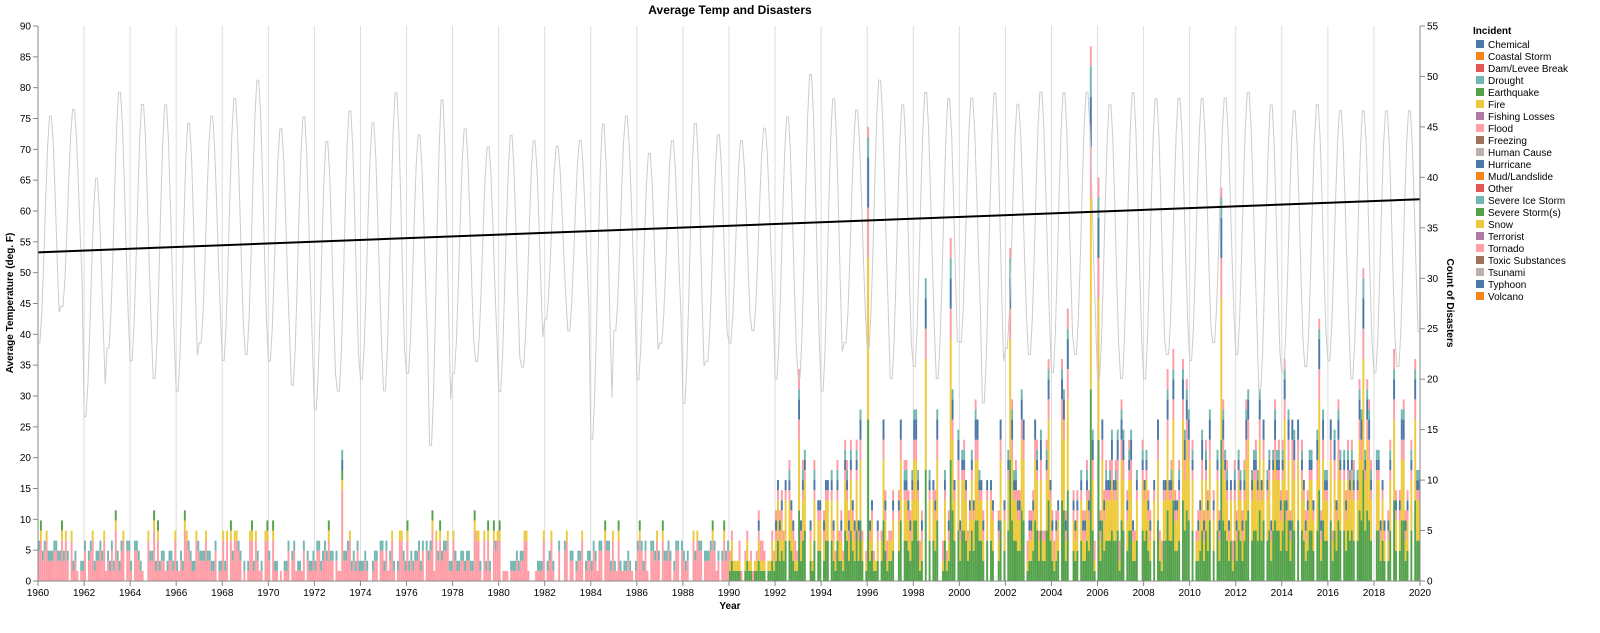 This screenshot has height=633, width=1600. Describe the element at coordinates (26, 273) in the screenshot. I see `y-left-tick-label: 50` at that location.